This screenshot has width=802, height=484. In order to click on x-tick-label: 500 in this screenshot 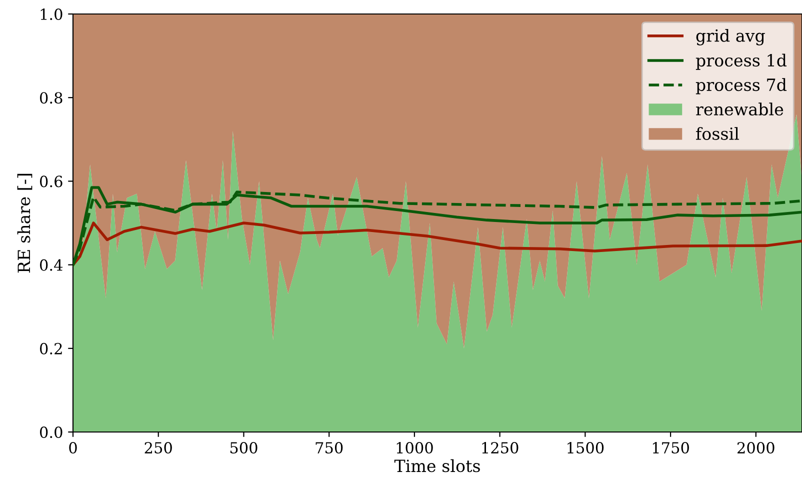, I will do `click(244, 448)`.